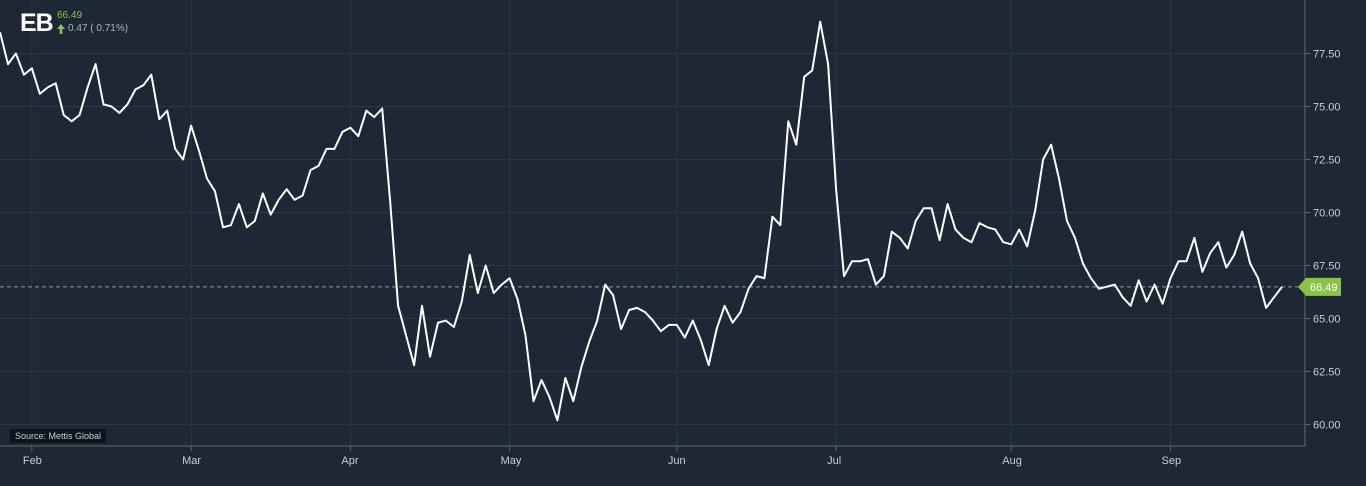  I want to click on x-tick-label: Feb, so click(32, 461).